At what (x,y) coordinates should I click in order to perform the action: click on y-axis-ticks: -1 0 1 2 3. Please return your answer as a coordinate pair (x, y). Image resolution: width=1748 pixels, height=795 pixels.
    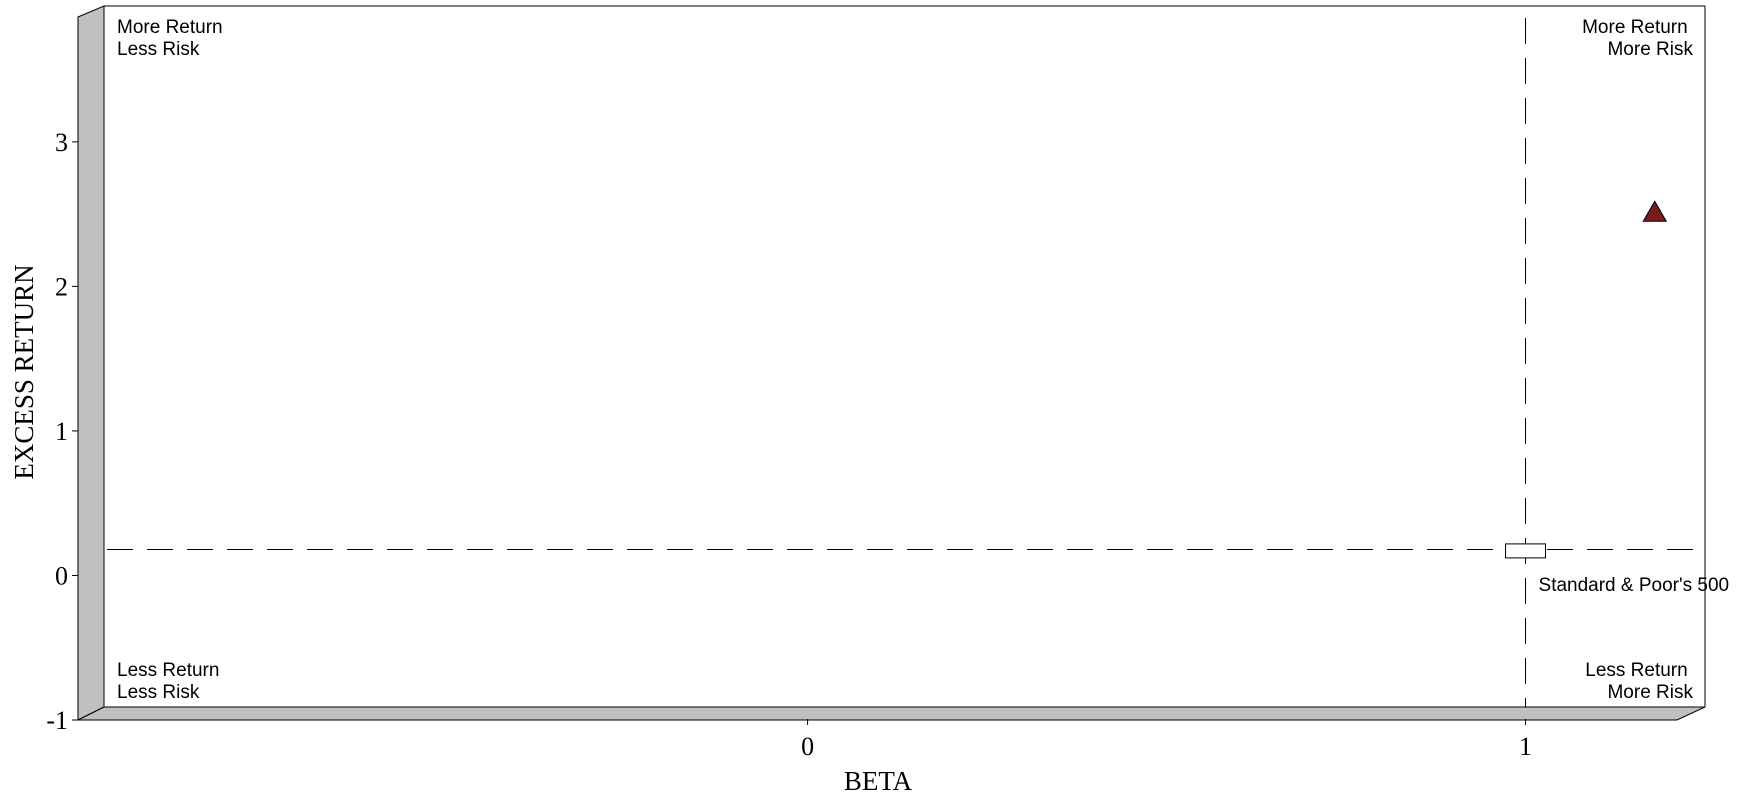
    Looking at the image, I should click on (62, 431).